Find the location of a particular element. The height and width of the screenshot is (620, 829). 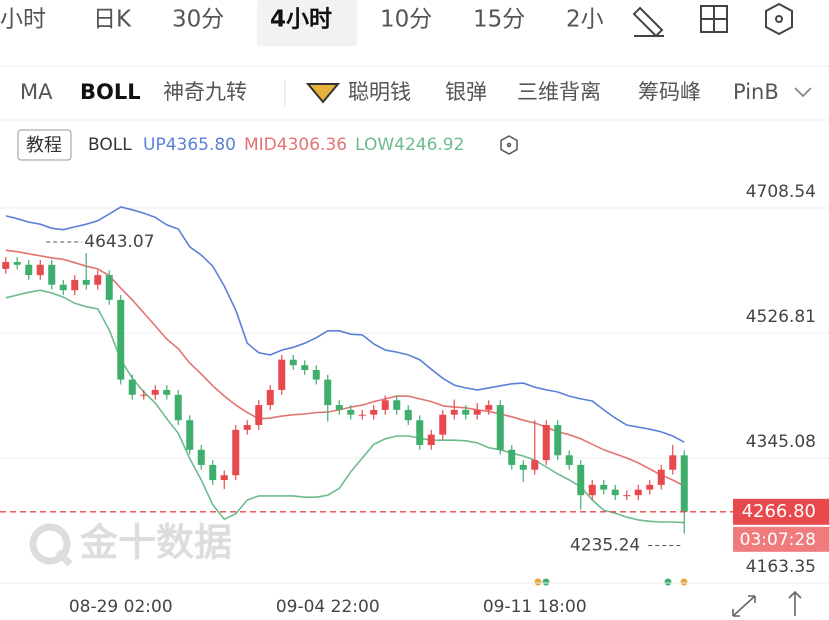

legend-item: MID4306.36 is located at coordinates (295, 145).